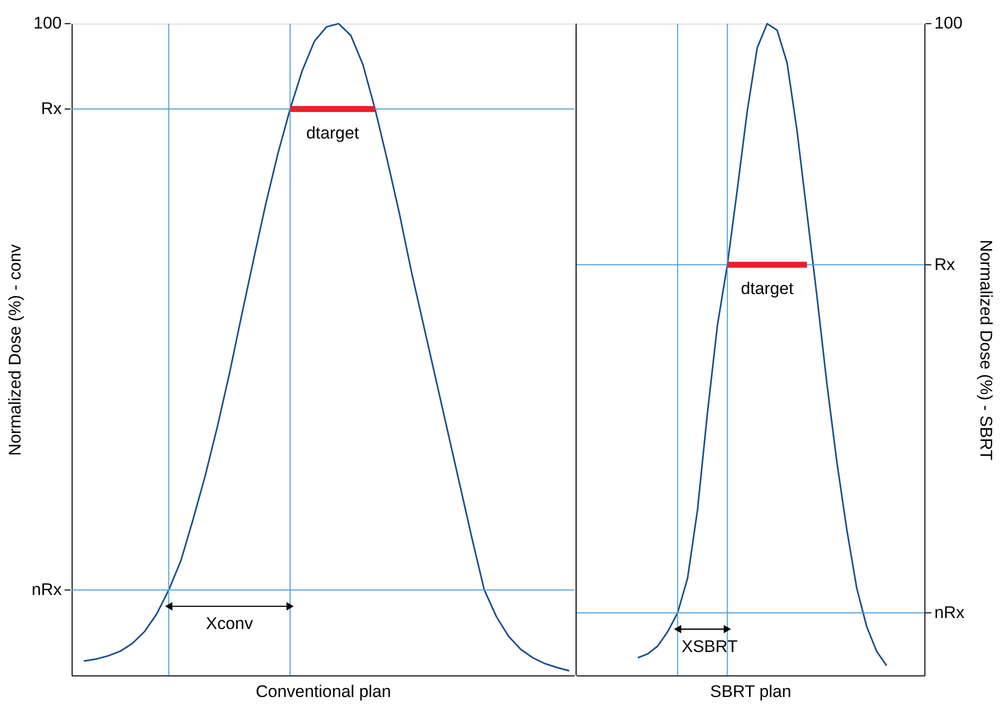 The image size is (1000, 728). What do you see at coordinates (324, 691) in the screenshot?
I see `x-axis-title: Conventional plan` at bounding box center [324, 691].